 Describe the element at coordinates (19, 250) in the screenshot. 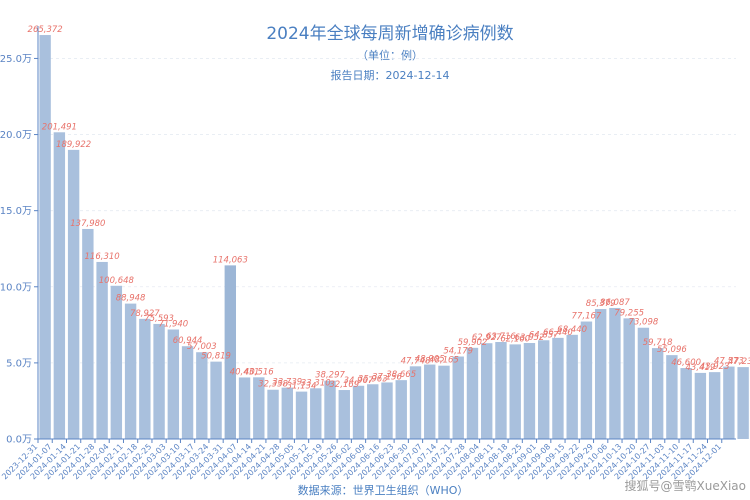

I see `y-axis-ticks: 0.0万 5.0万 10.0万 15.0万 20.0万 25.0万` at that location.